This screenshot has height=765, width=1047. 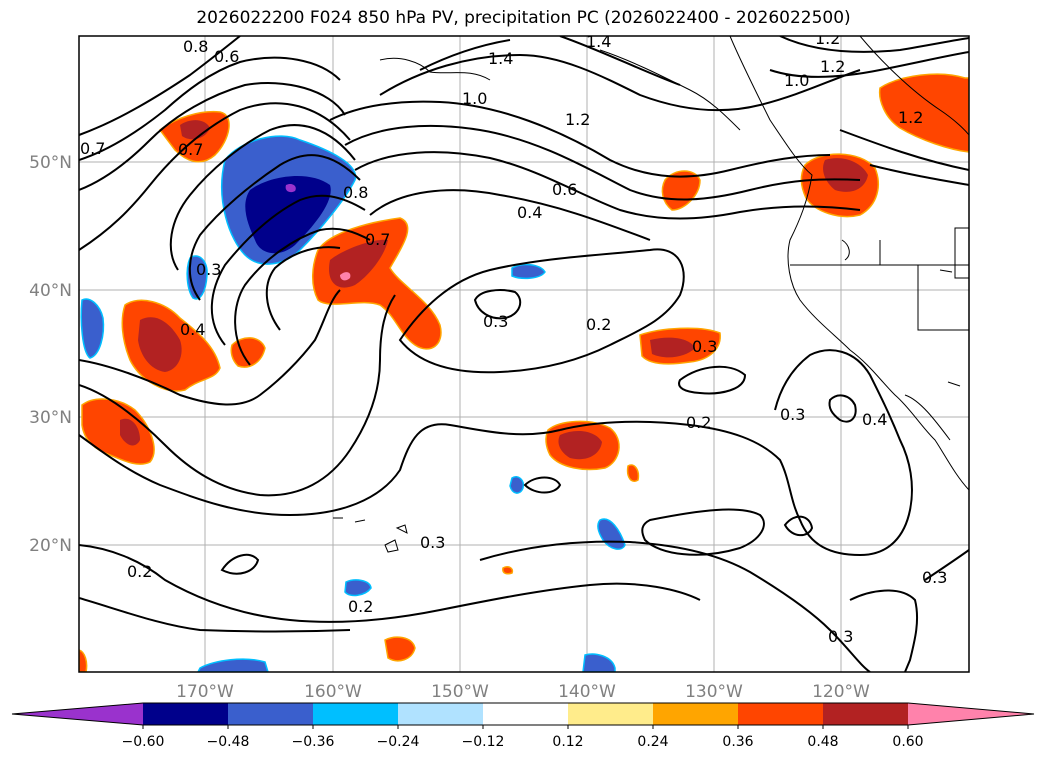 I want to click on colorbar-tick-label: 0.48, so click(x=822, y=742).